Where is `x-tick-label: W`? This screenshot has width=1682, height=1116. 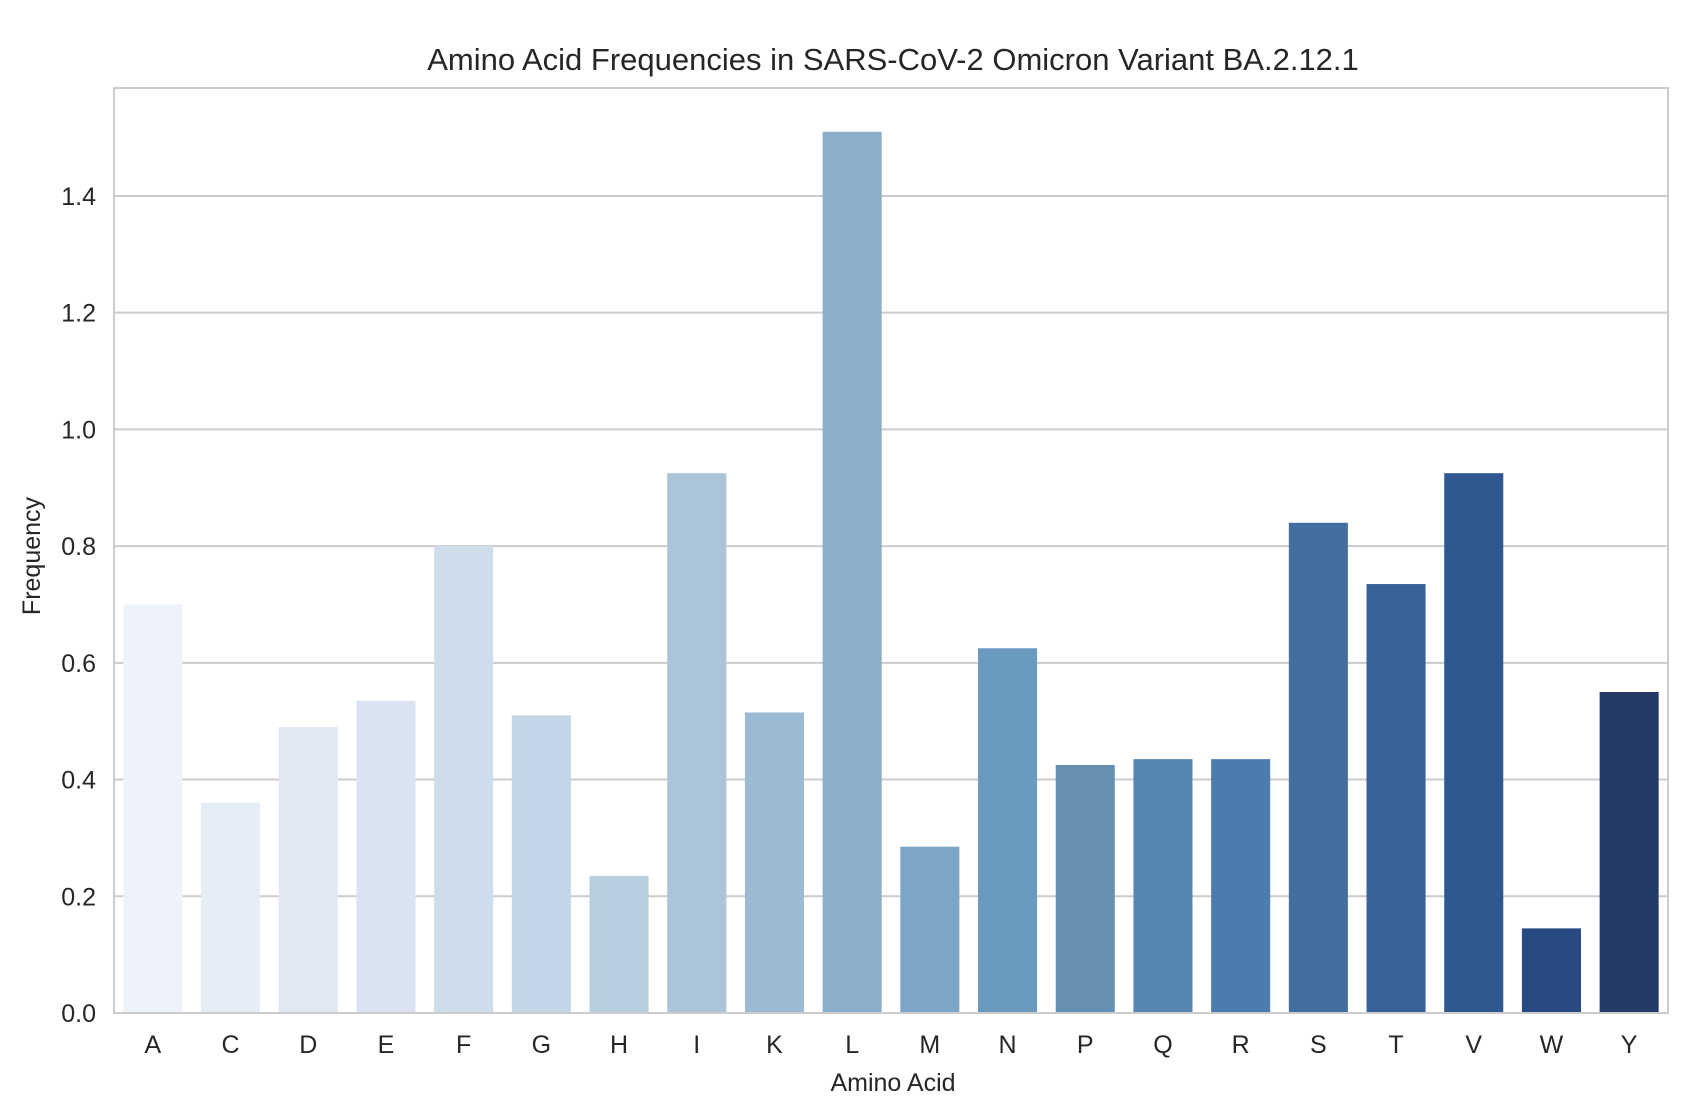
x-tick-label: W is located at coordinates (1552, 1045).